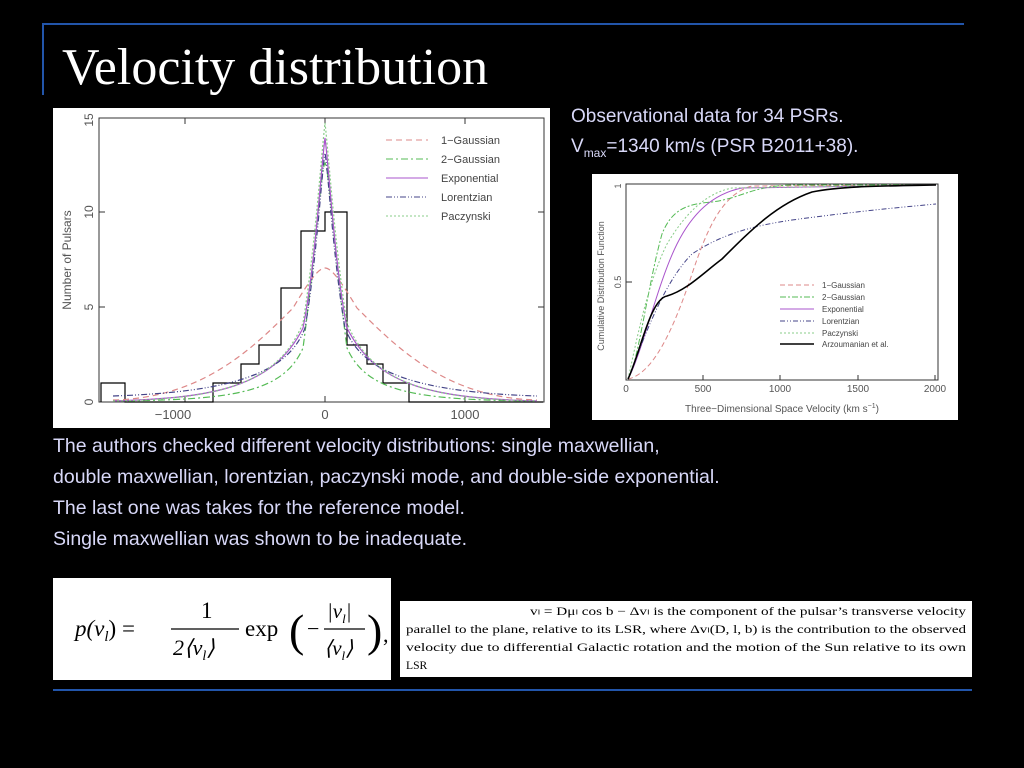 The width and height of the screenshot is (1024, 768). I want to click on cdf-legend-2-gaussian: 2−Gaussian, so click(843, 297).